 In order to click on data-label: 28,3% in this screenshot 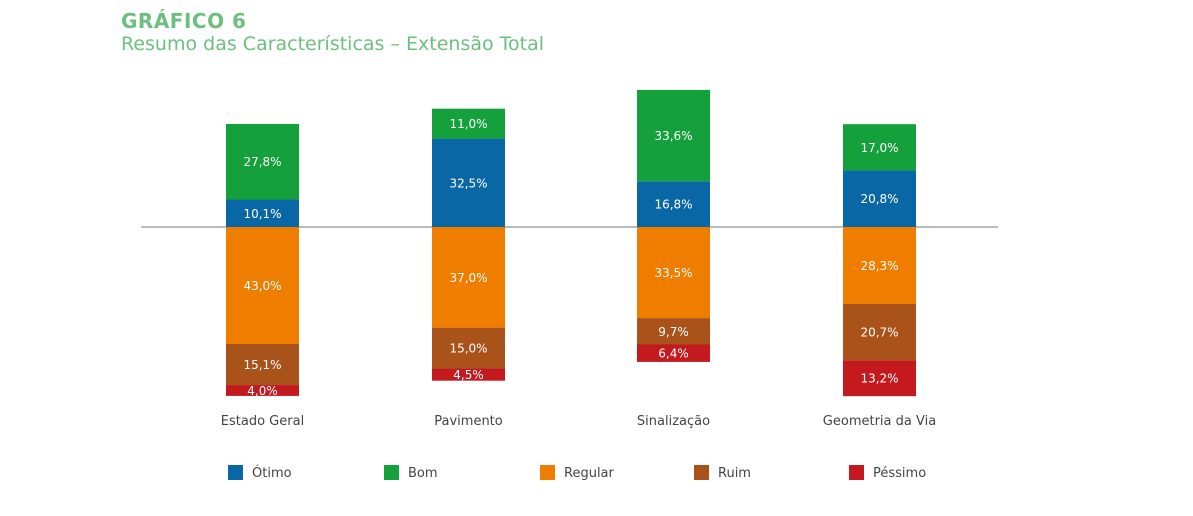, I will do `click(879, 266)`.